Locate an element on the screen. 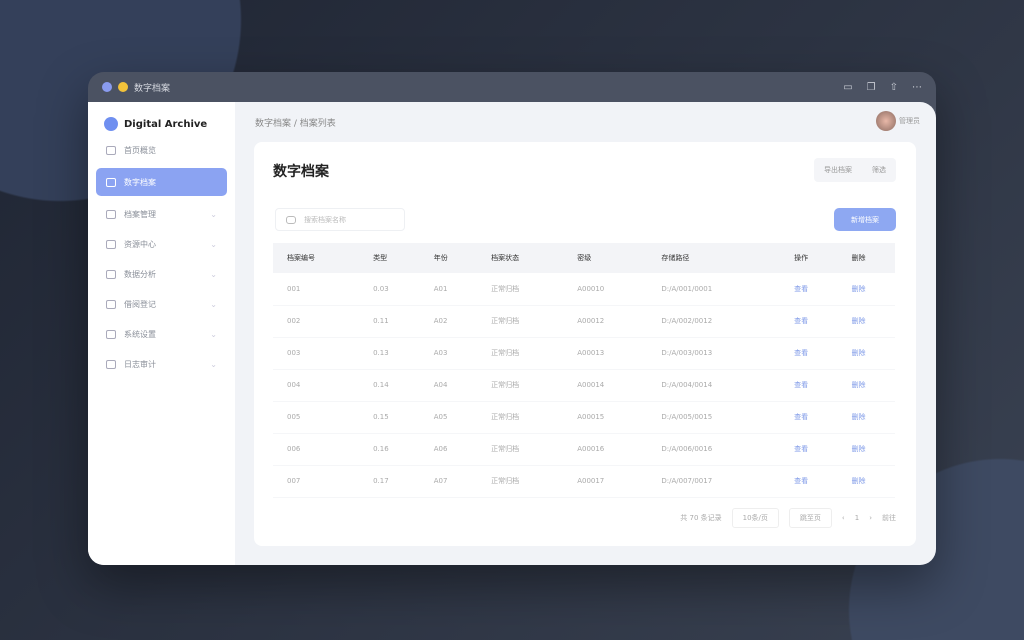 The width and height of the screenshot is (1024, 640). export-button: 导出档案 is located at coordinates (838, 170).